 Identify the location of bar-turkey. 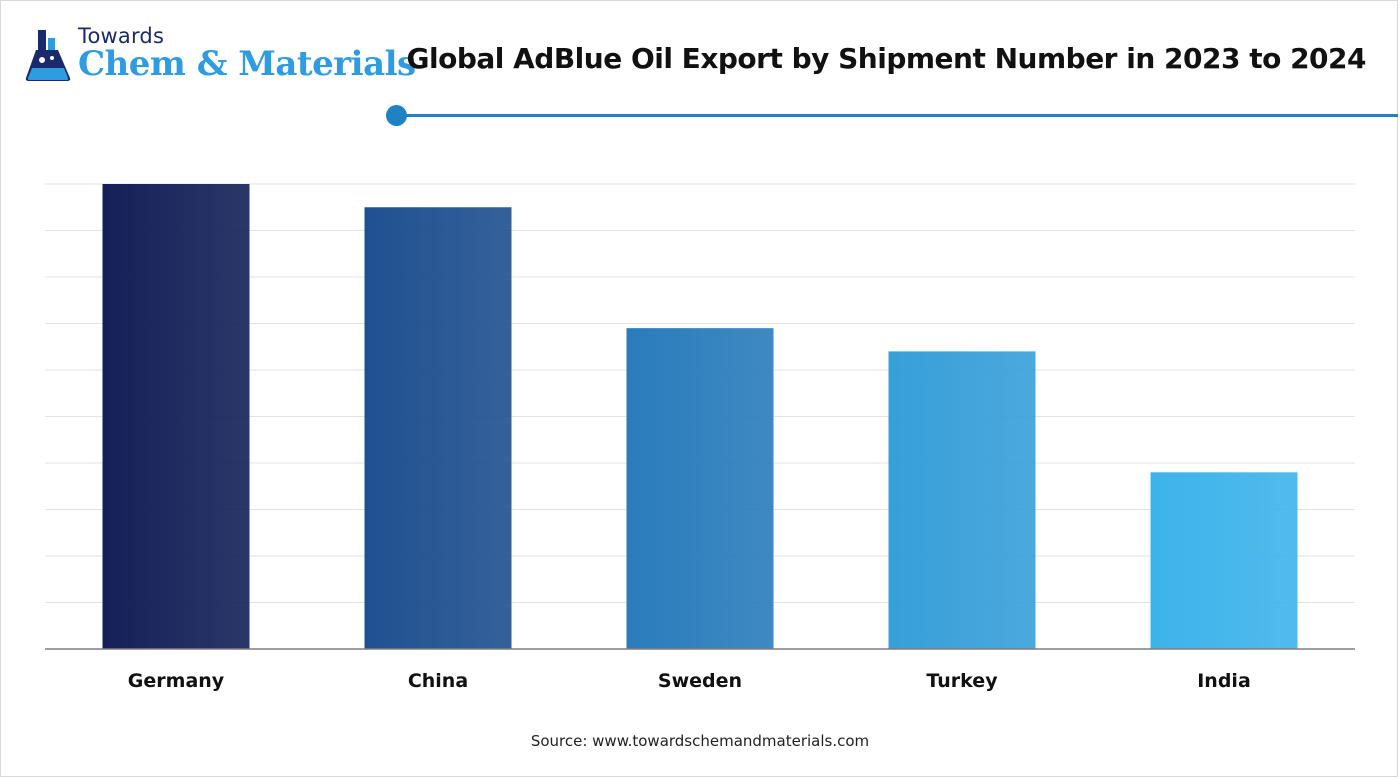
(962, 500).